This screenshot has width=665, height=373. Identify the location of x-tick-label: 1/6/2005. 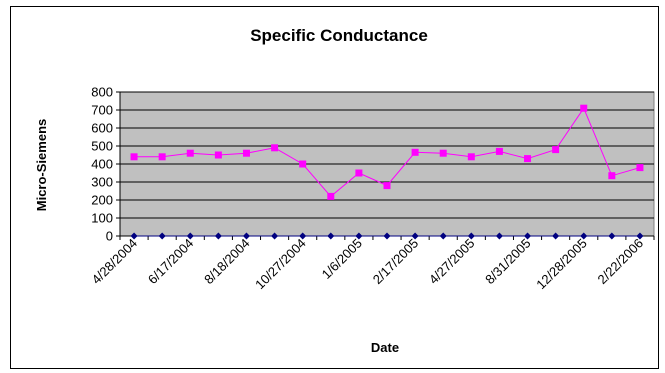
(342, 259).